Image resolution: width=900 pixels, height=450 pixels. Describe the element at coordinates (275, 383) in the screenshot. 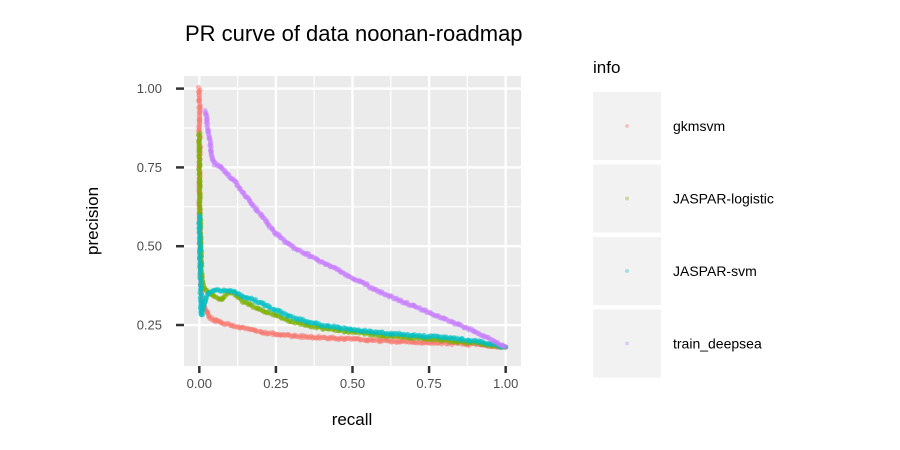

I see `x-tick-label: 0.25` at that location.